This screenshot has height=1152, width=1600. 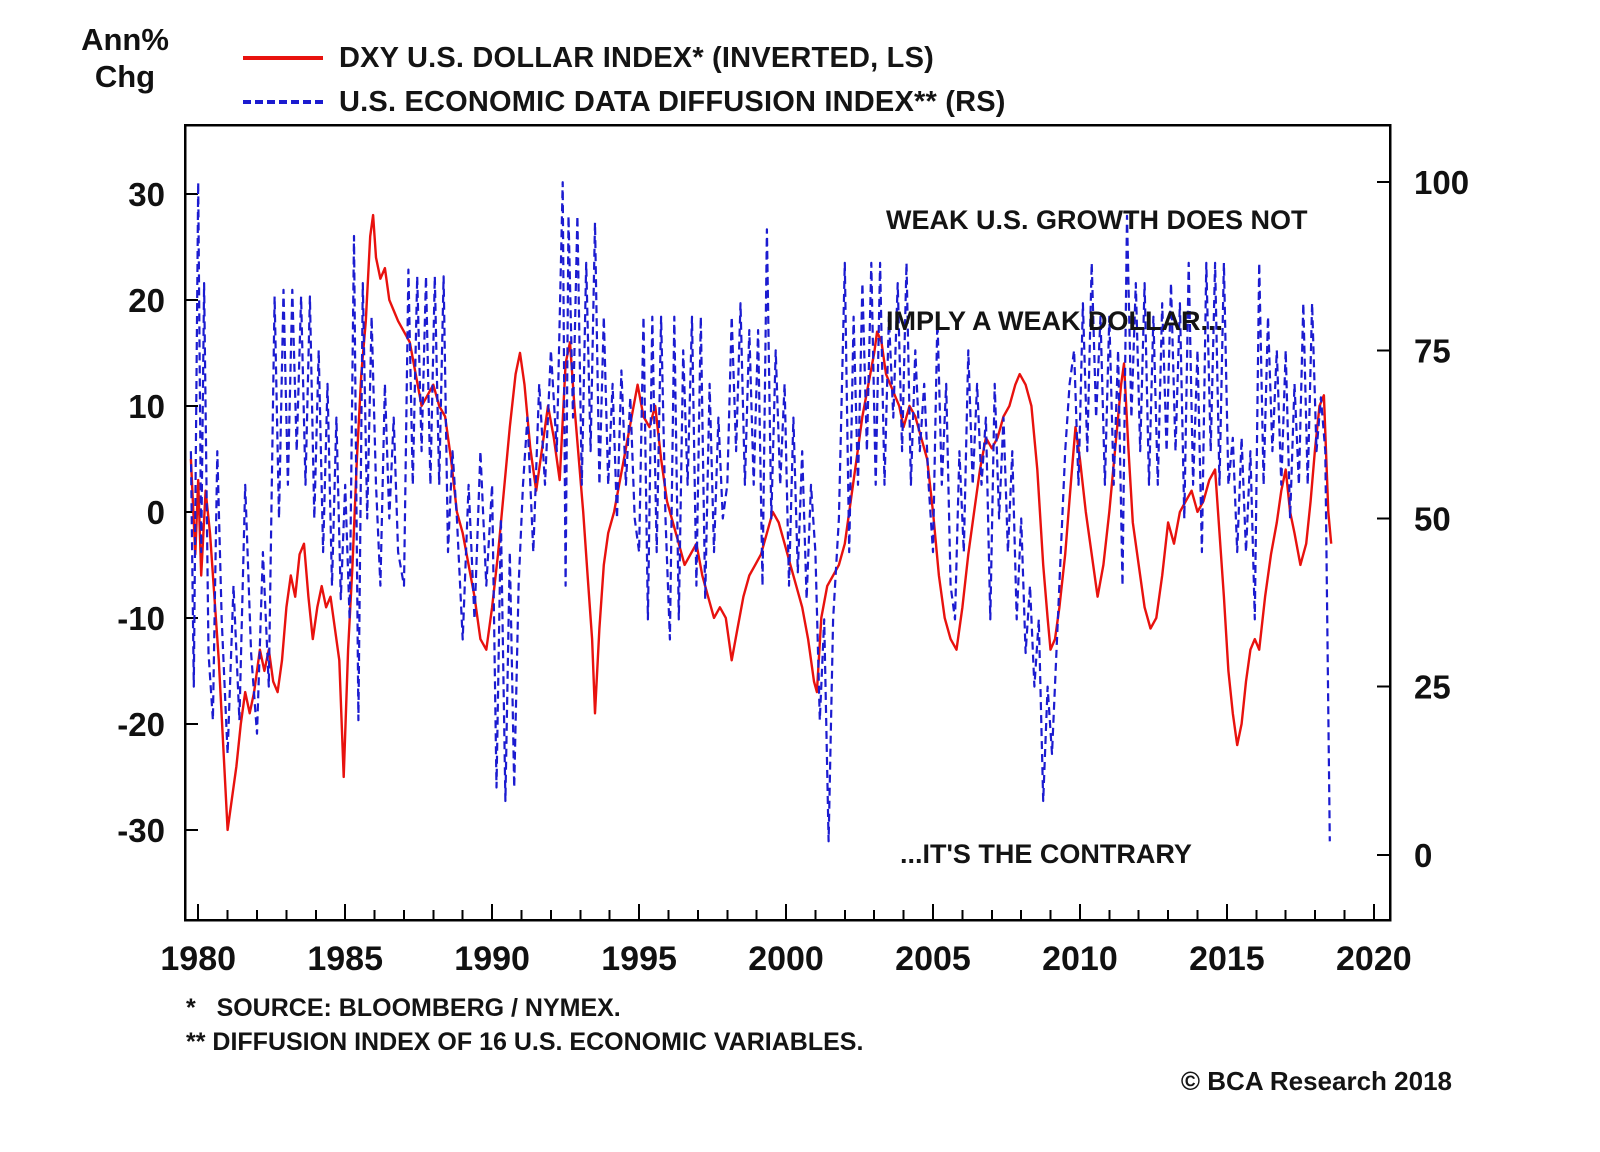 I want to click on svg-text: 1980, so click(x=198, y=959).